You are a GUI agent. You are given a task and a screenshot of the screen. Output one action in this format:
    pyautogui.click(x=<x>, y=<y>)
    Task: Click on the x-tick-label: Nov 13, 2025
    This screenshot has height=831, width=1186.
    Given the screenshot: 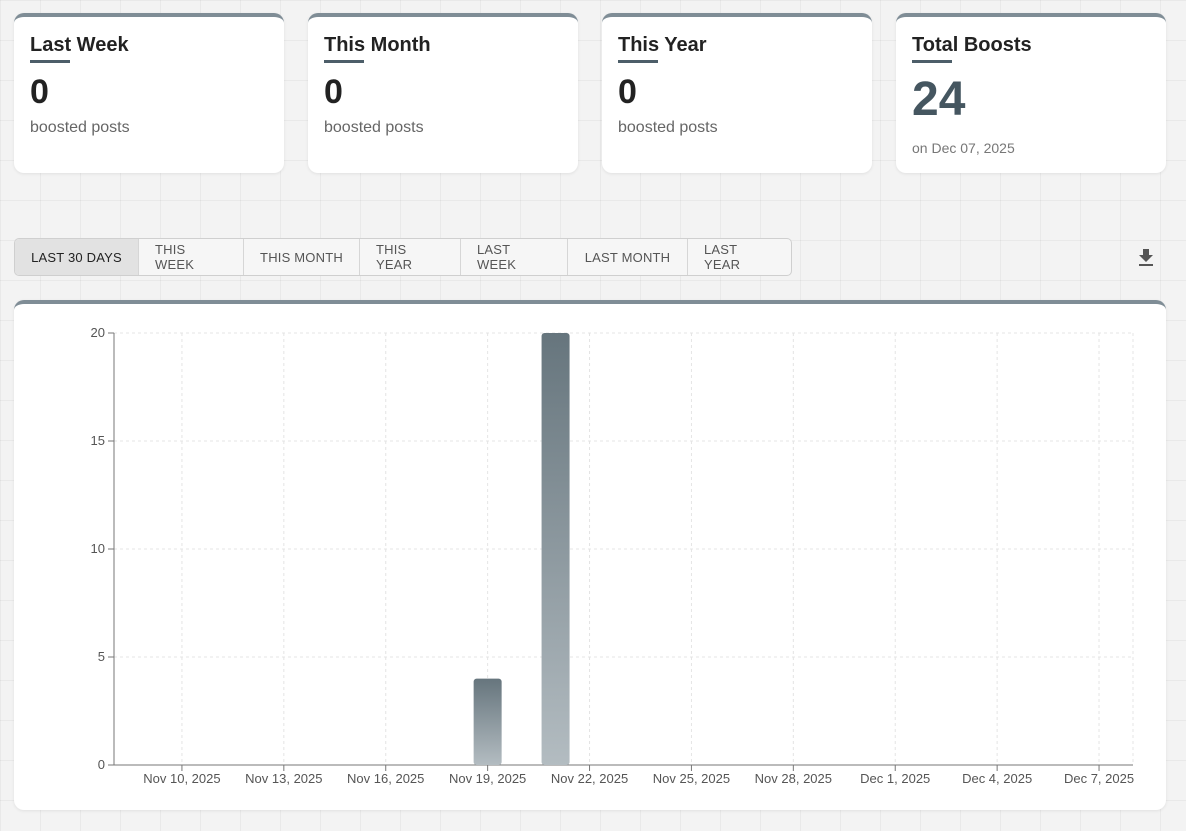 What is the action you would take?
    pyautogui.click(x=283, y=778)
    